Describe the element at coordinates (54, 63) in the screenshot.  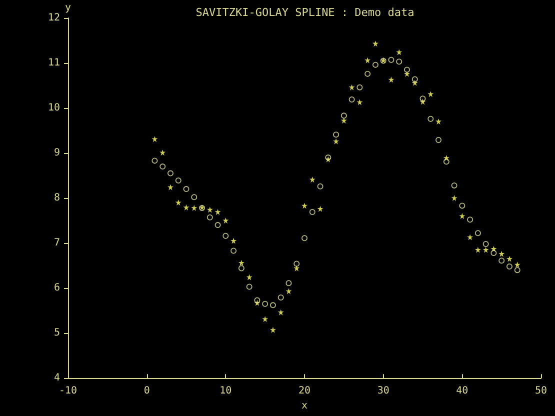
I see `y-tick-label: 11` at that location.